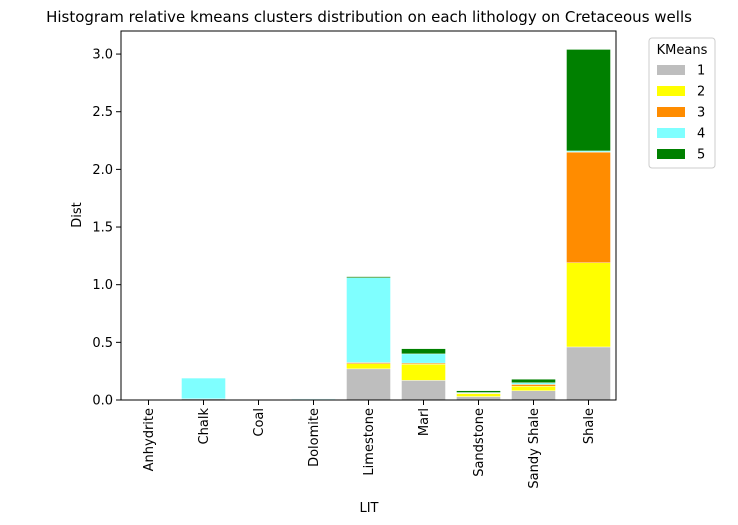 This screenshot has height=525, width=738. What do you see at coordinates (77, 215) in the screenshot?
I see `y-axis-label: Dist` at bounding box center [77, 215].